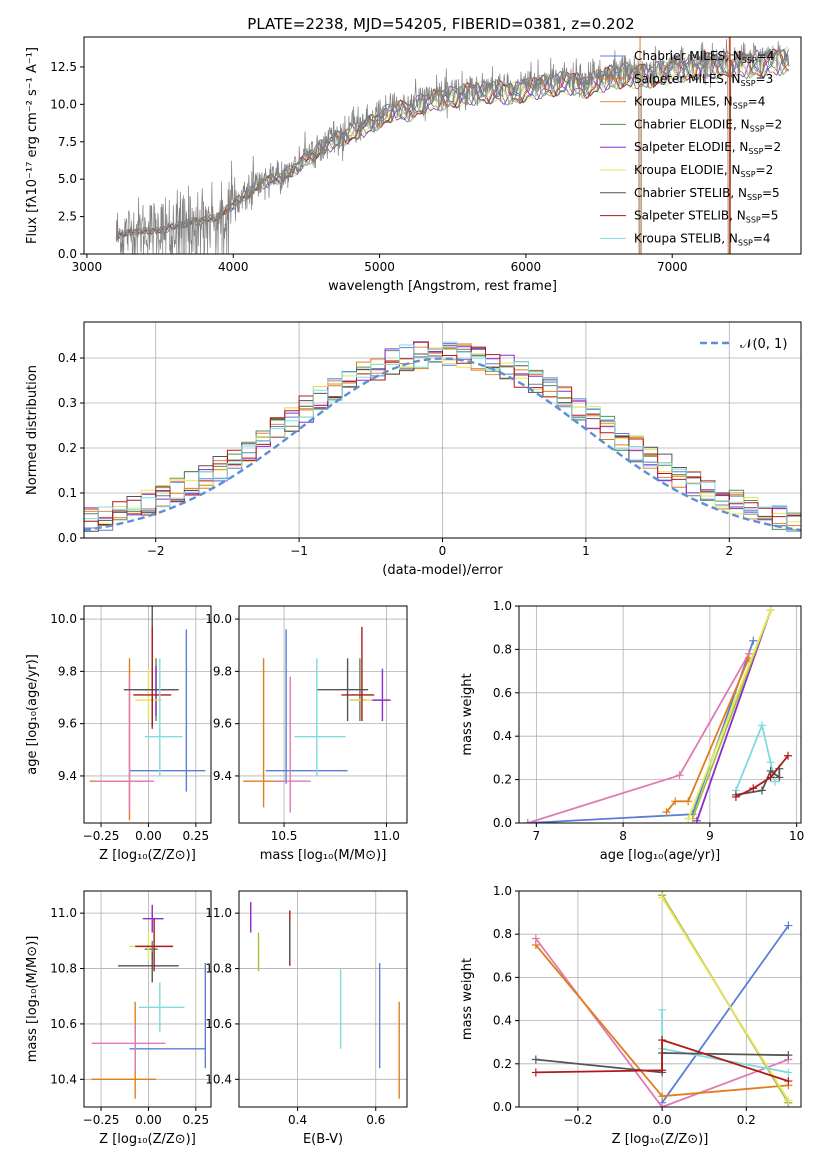  What do you see at coordinates (222, 776) in the screenshot?
I see `y-tick-label: 9.4` at bounding box center [222, 776].